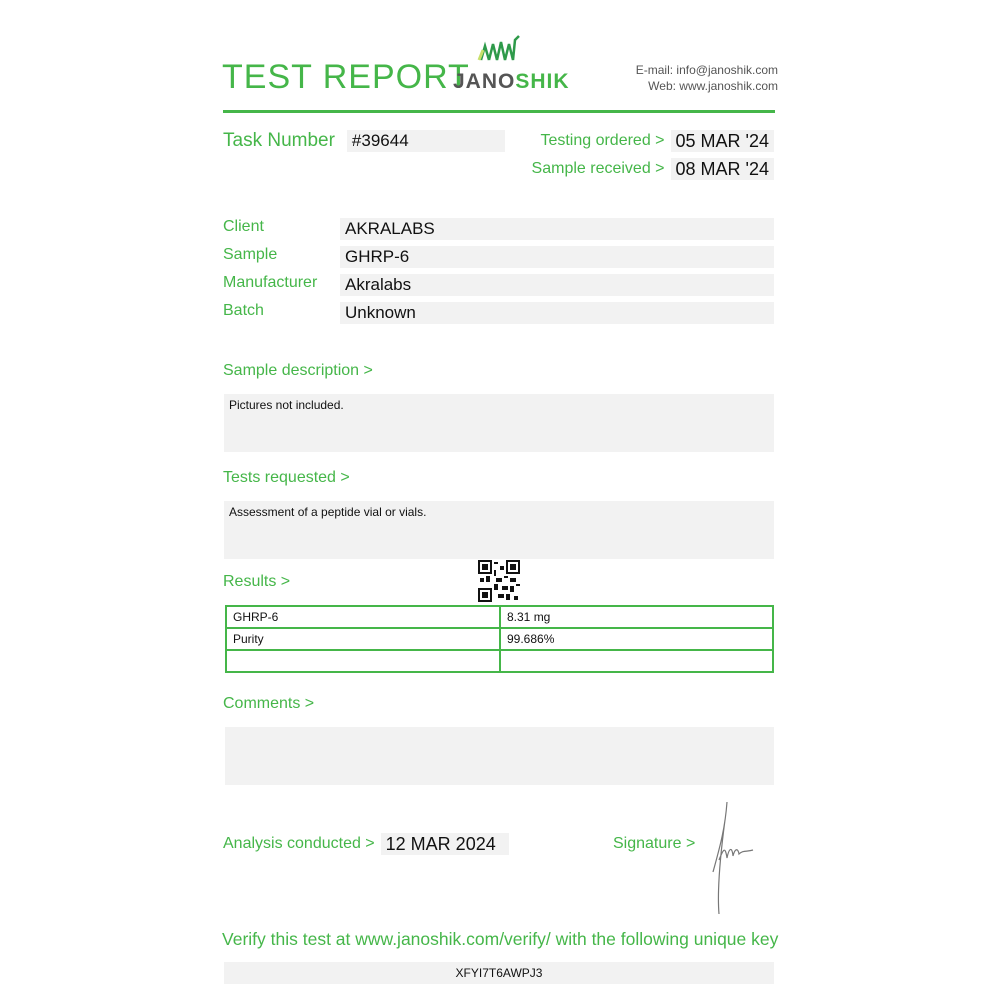 Image resolution: width=1000 pixels, height=1000 pixels. Describe the element at coordinates (363, 661) in the screenshot. I see `result-name` at that location.